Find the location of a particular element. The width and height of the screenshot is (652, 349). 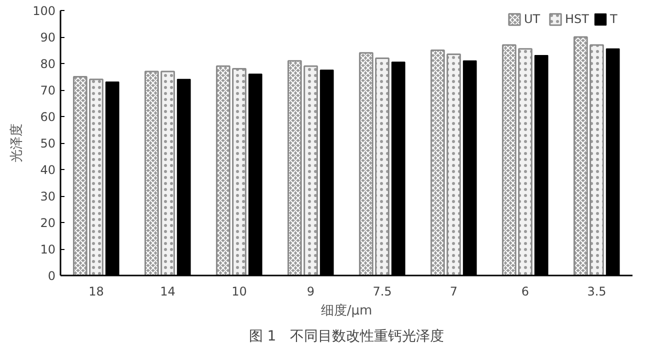

x-tick-label: 10 is located at coordinates (239, 291).